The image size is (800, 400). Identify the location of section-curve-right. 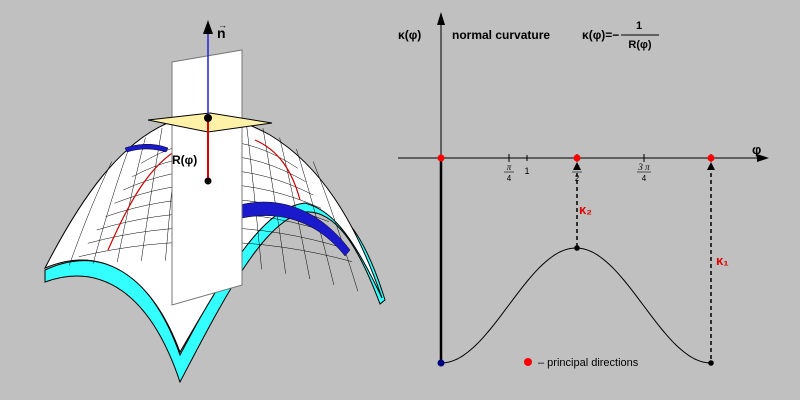
(277, 170).